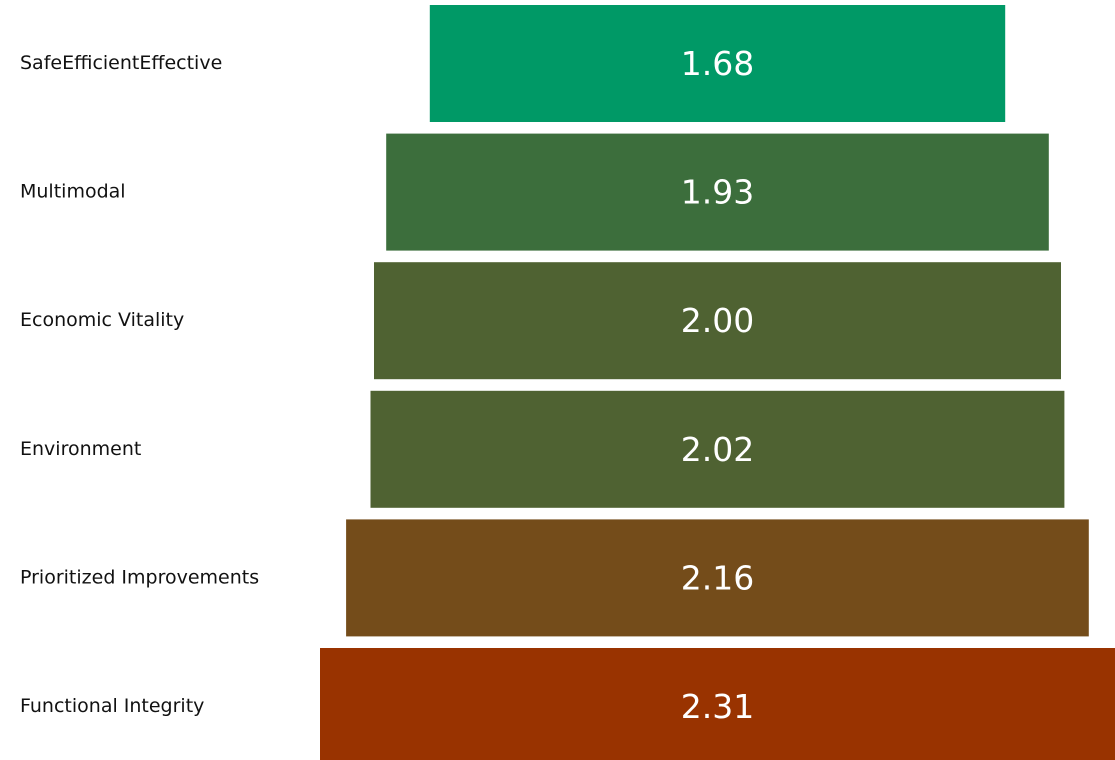 Image resolution: width=1115 pixels, height=760 pixels. I want to click on category-label-multimodal: Multimodal, so click(73, 192).